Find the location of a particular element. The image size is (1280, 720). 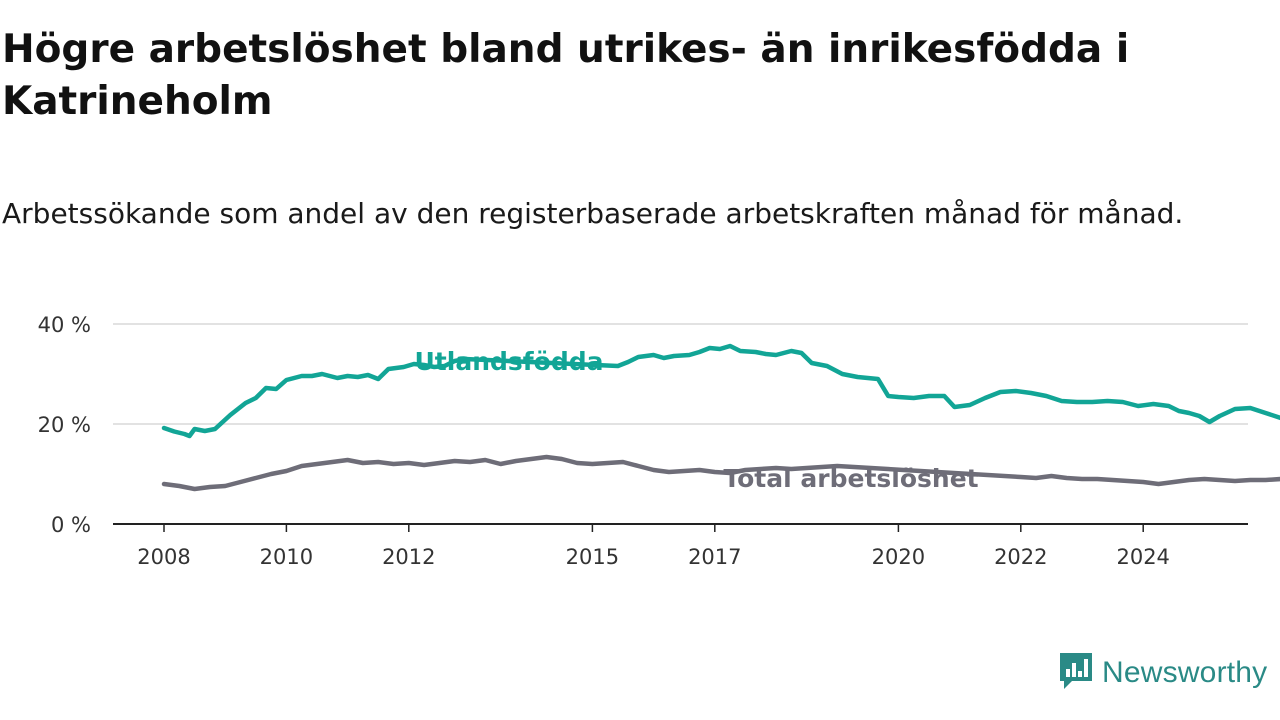

x-tick-label: 2022 is located at coordinates (1020, 557).